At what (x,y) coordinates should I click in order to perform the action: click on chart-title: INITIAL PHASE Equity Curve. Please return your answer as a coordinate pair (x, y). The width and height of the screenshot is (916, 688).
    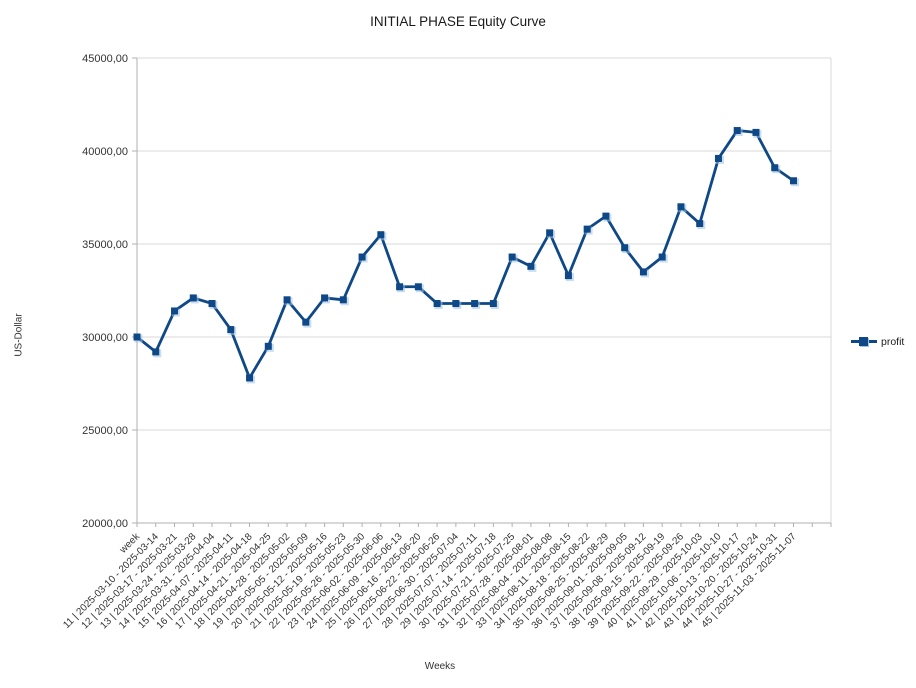
    Looking at the image, I should click on (458, 21).